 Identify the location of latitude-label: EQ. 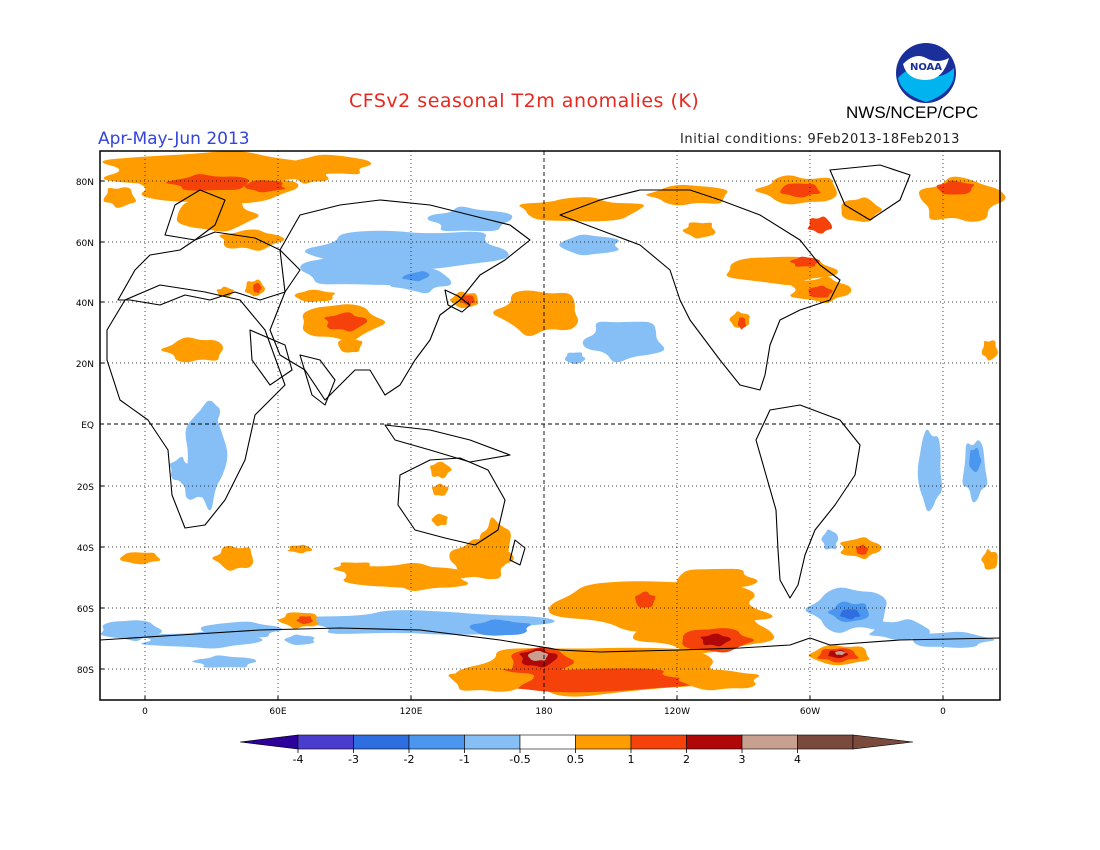
(87, 426).